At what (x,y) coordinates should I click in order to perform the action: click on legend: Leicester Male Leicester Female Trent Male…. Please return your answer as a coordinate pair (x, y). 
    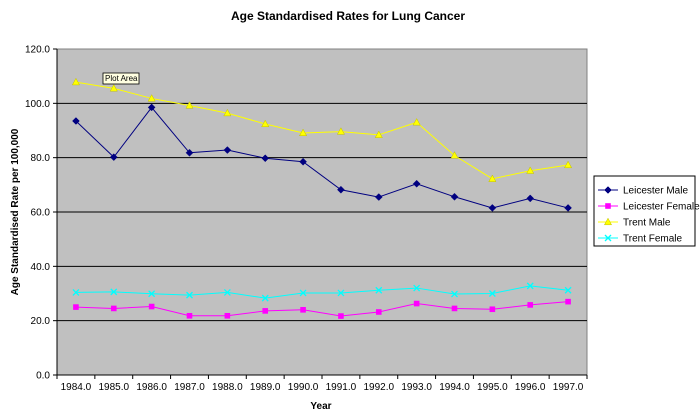
    Looking at the image, I should click on (646, 211).